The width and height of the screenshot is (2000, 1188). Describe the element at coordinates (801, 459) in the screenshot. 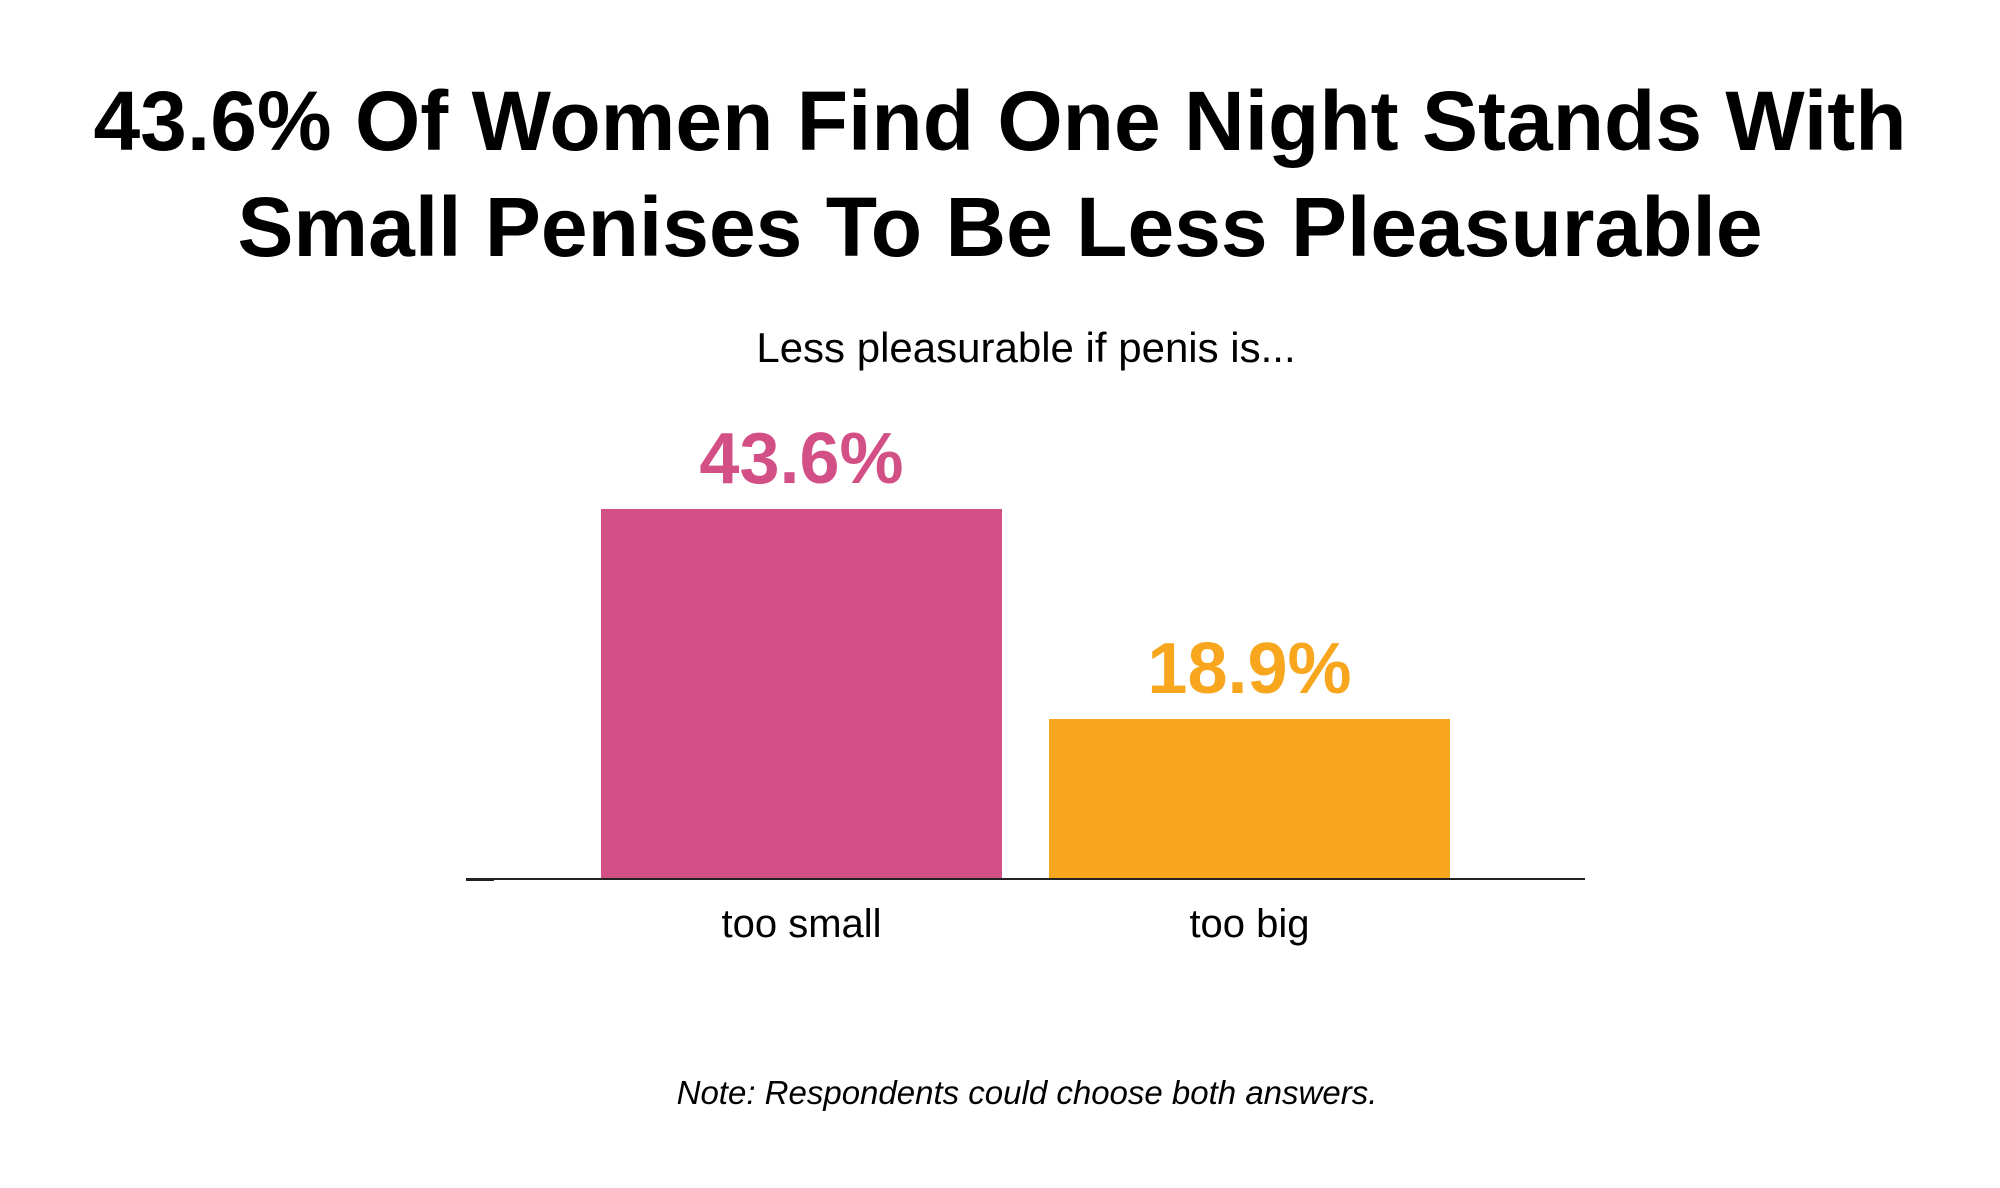

I see `bar-value-label-too-small: 43.6%` at that location.